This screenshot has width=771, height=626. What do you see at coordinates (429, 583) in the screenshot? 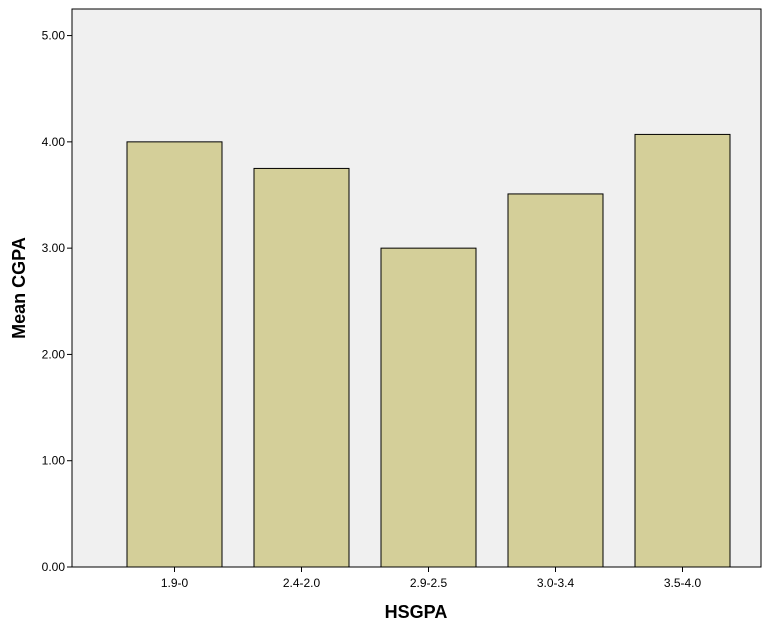
I see `x-tick-label: 2.9-2.5` at bounding box center [429, 583].